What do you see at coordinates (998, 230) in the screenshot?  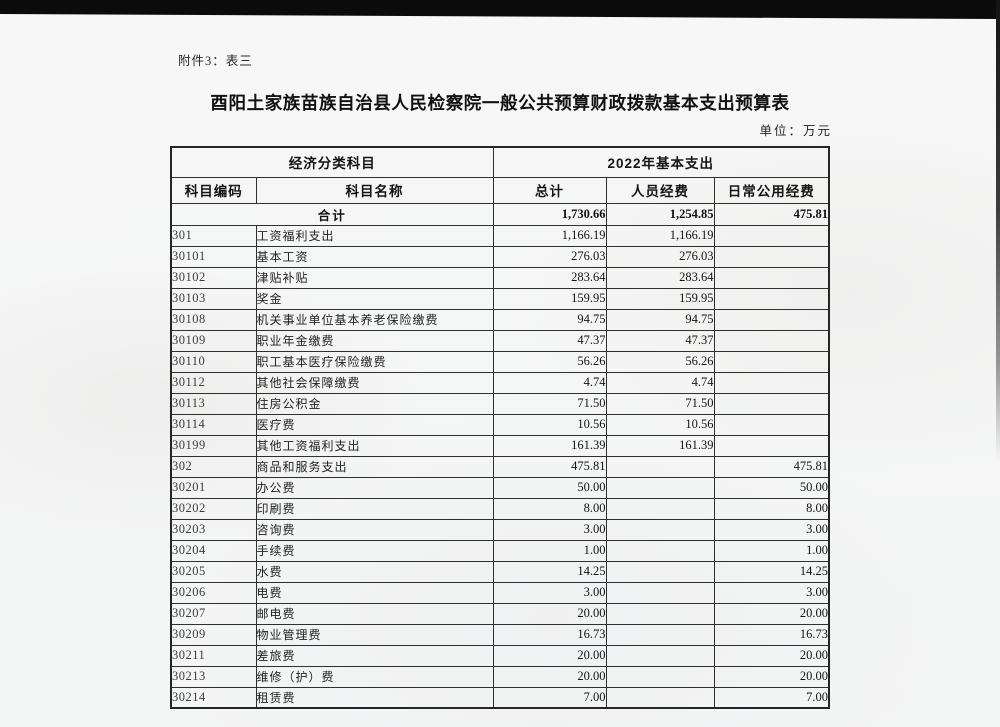 I see `scan-right-edge-shadow` at bounding box center [998, 230].